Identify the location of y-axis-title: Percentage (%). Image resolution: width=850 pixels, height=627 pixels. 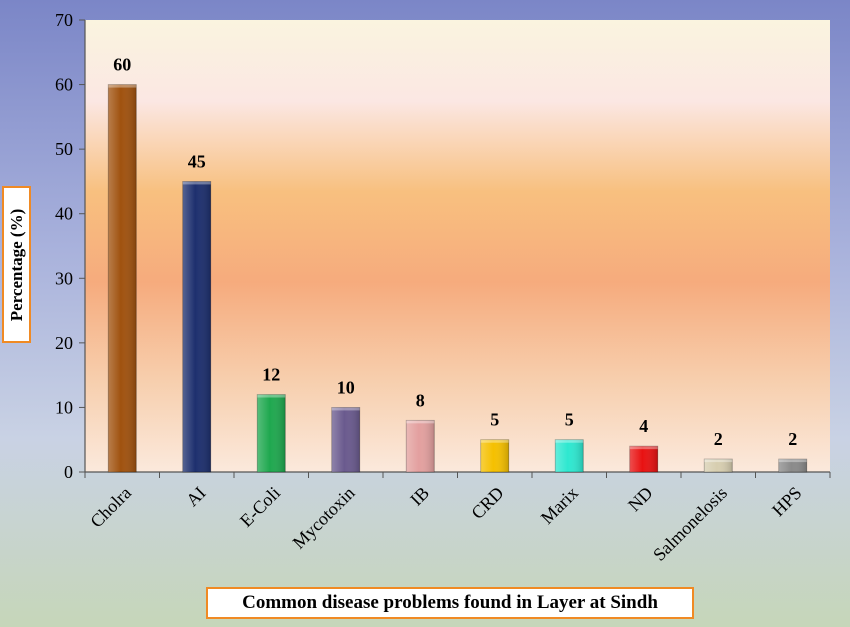
(16, 264).